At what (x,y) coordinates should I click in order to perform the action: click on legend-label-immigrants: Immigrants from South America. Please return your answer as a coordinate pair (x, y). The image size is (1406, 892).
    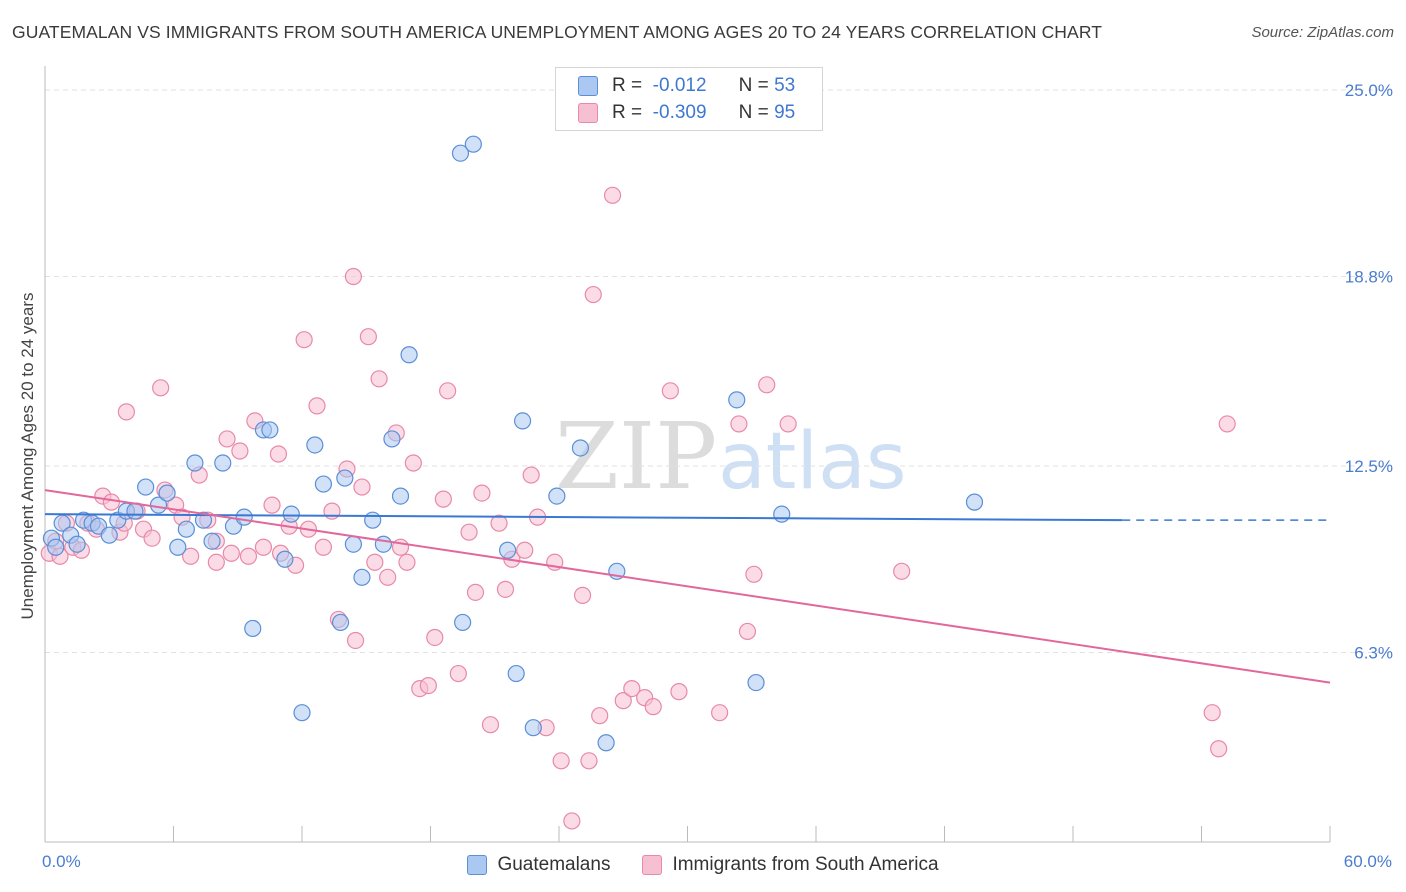
    Looking at the image, I should click on (805, 864).